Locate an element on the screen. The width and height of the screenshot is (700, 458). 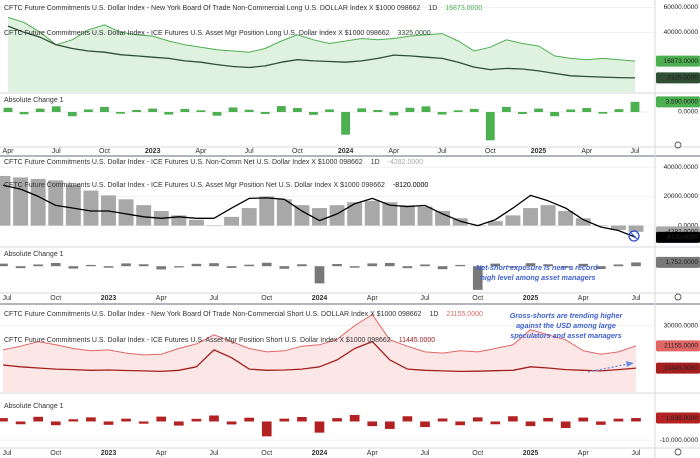
legend-value: -8120.0000 is located at coordinates (411, 185).